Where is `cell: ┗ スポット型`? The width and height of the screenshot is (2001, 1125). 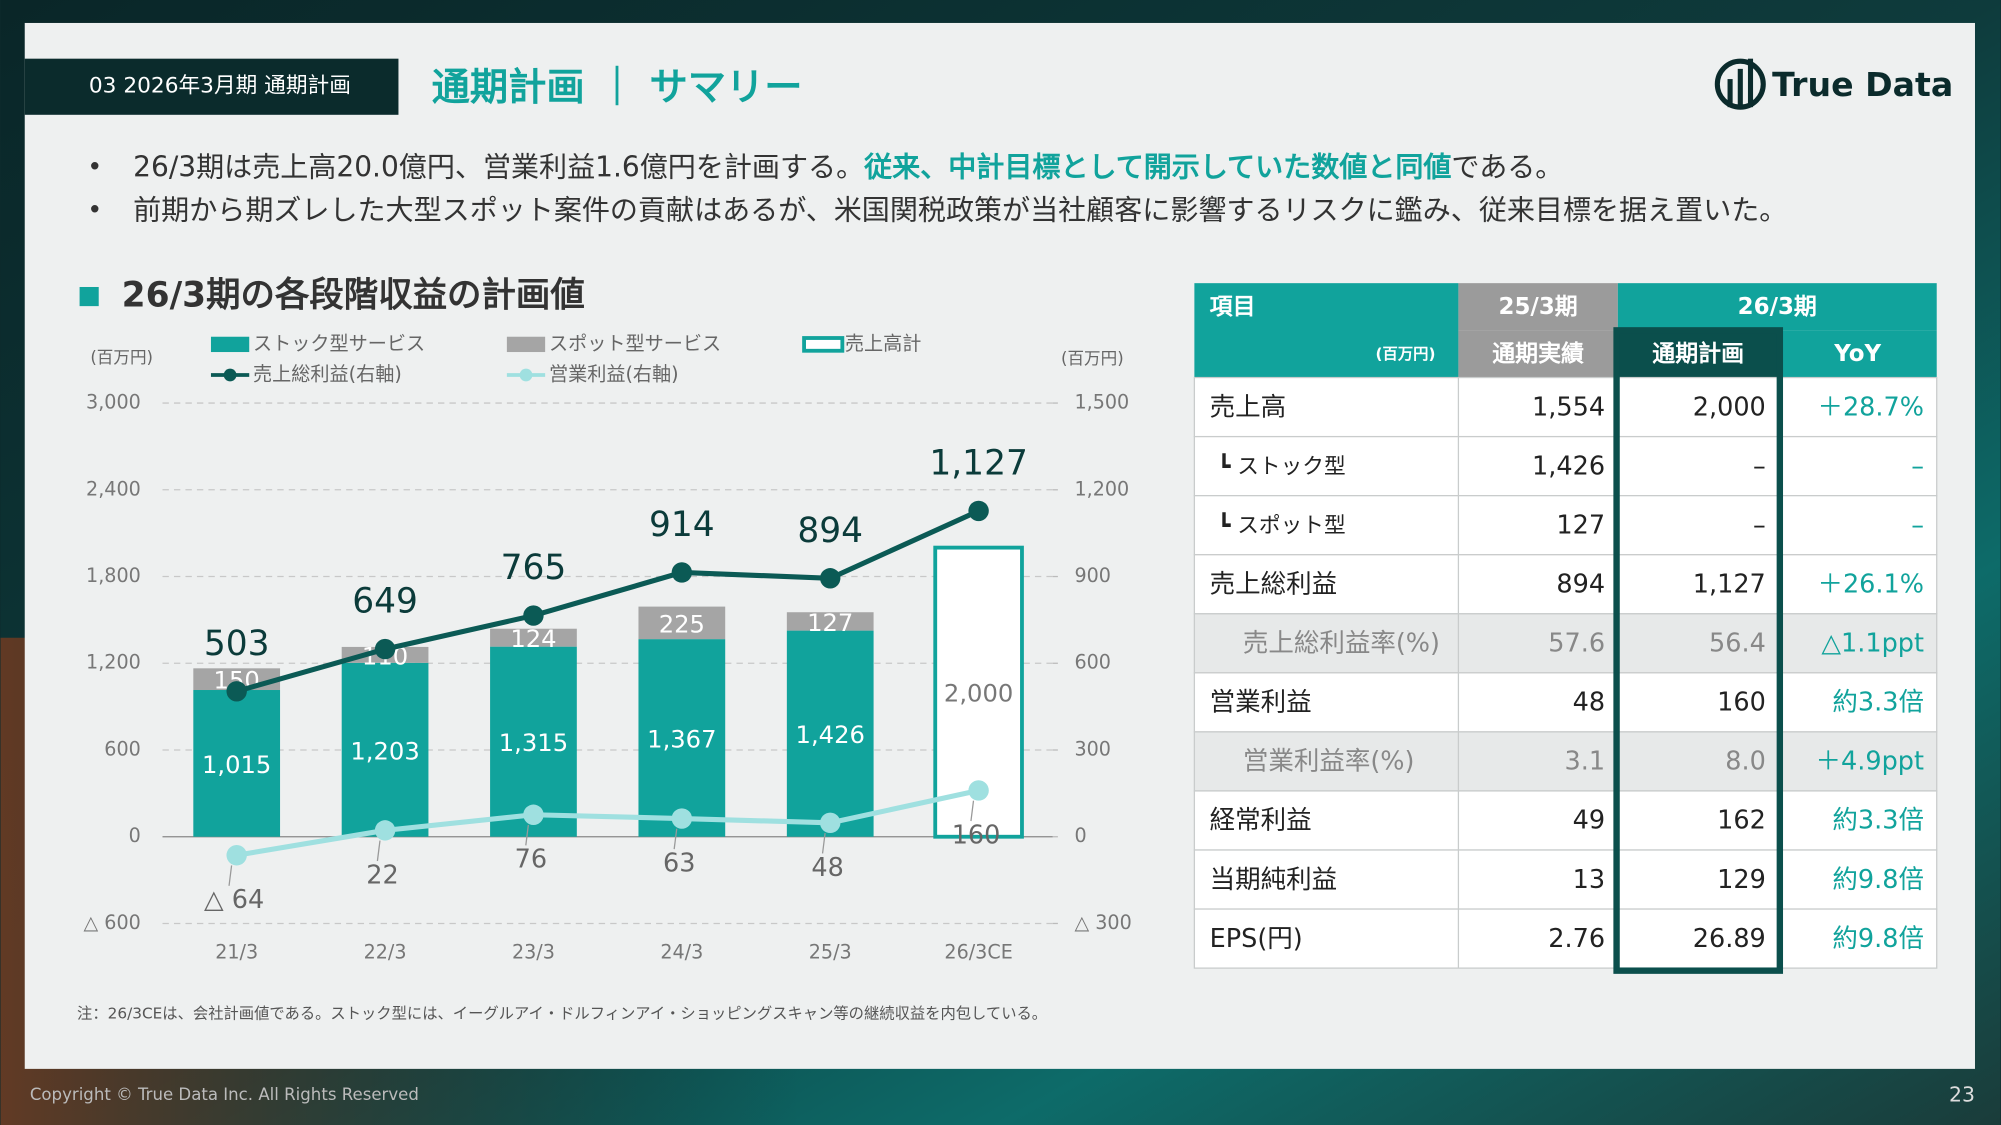 cell: ┗ スポット型 is located at coordinates (1281, 524).